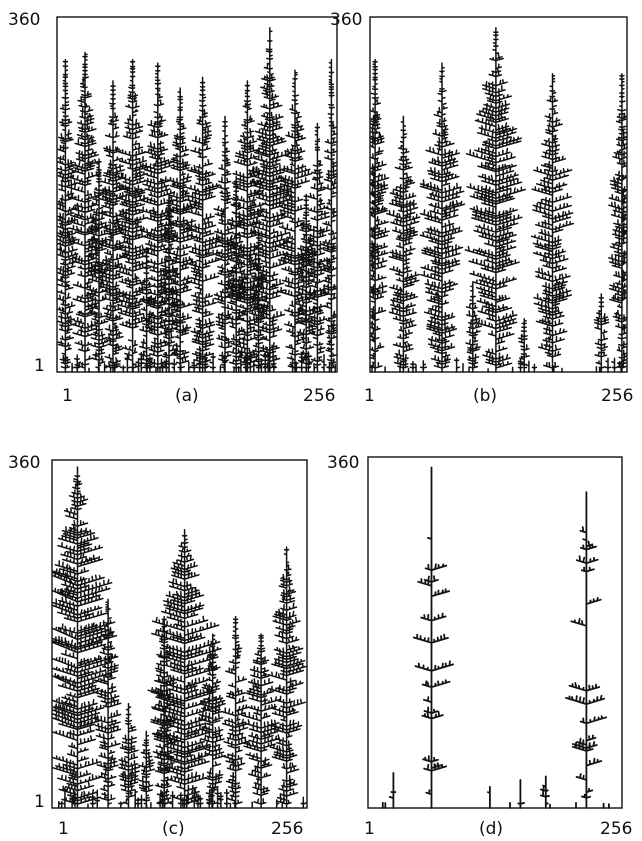 This screenshot has width=642, height=841. What do you see at coordinates (187, 396) in the screenshot?
I see `panel-label: (a)` at bounding box center [187, 396].